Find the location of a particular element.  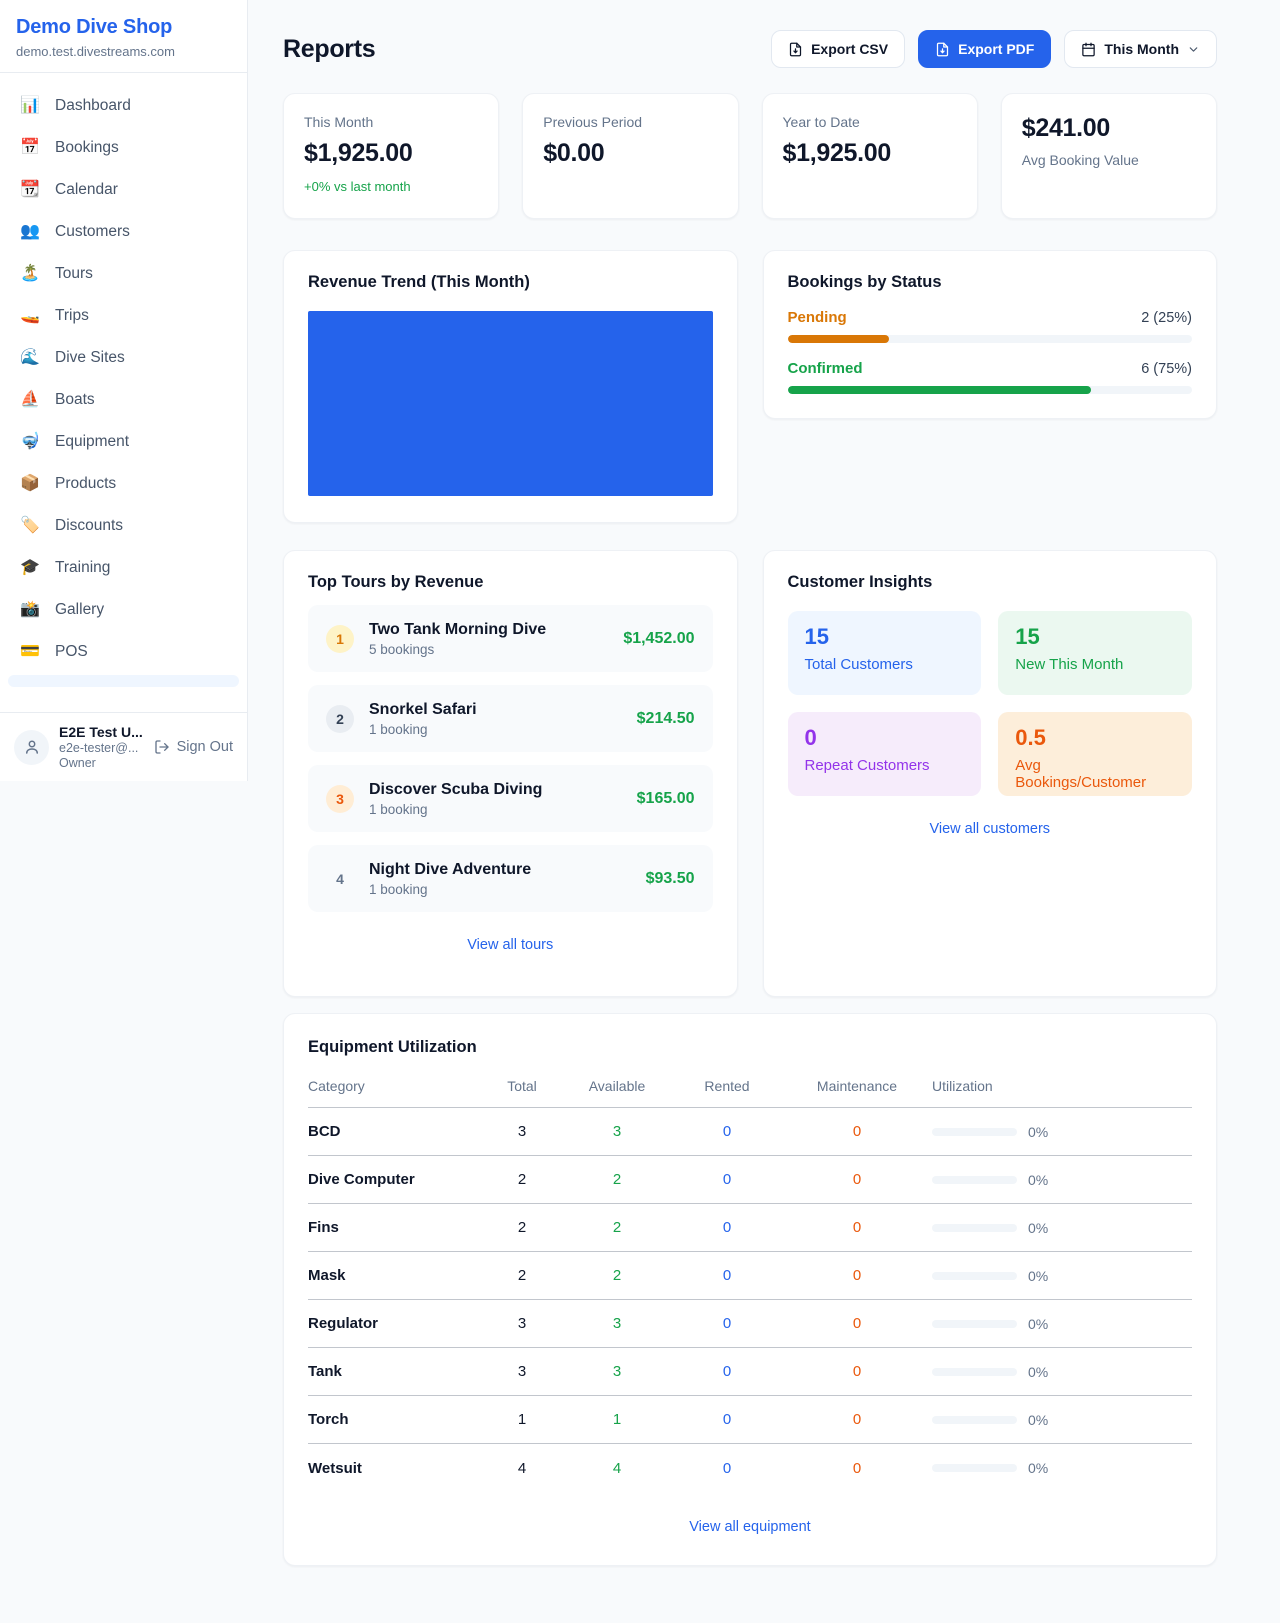

tour-name: Night Dive Adventure is located at coordinates (450, 869).